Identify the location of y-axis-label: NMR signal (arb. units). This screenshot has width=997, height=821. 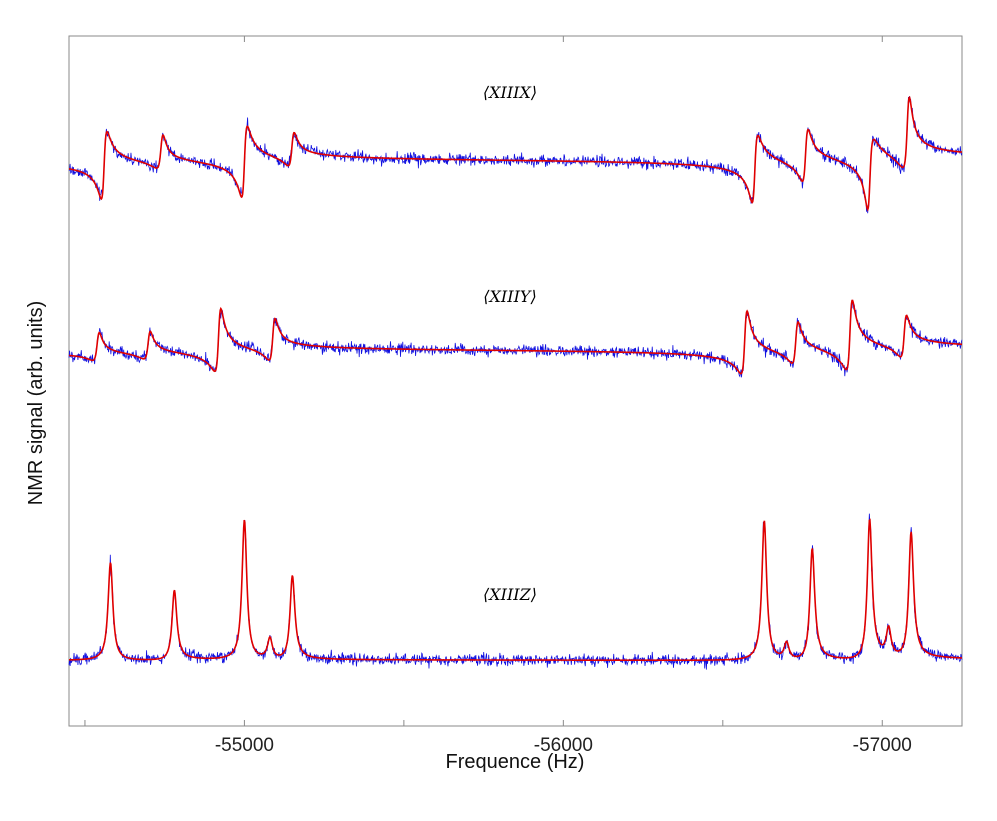
(36, 403).